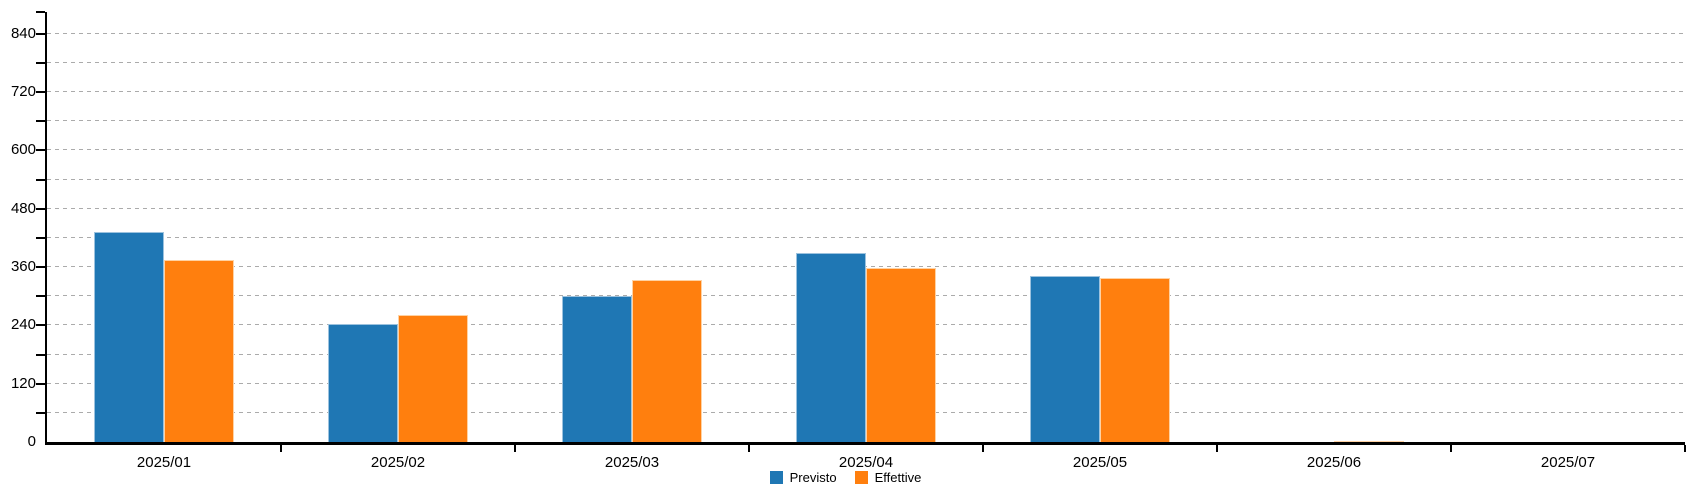 This screenshot has height=492, width=1691. Describe the element at coordinates (398, 462) in the screenshot. I see `x-axis-label-2025-02: 2025/02` at that location.